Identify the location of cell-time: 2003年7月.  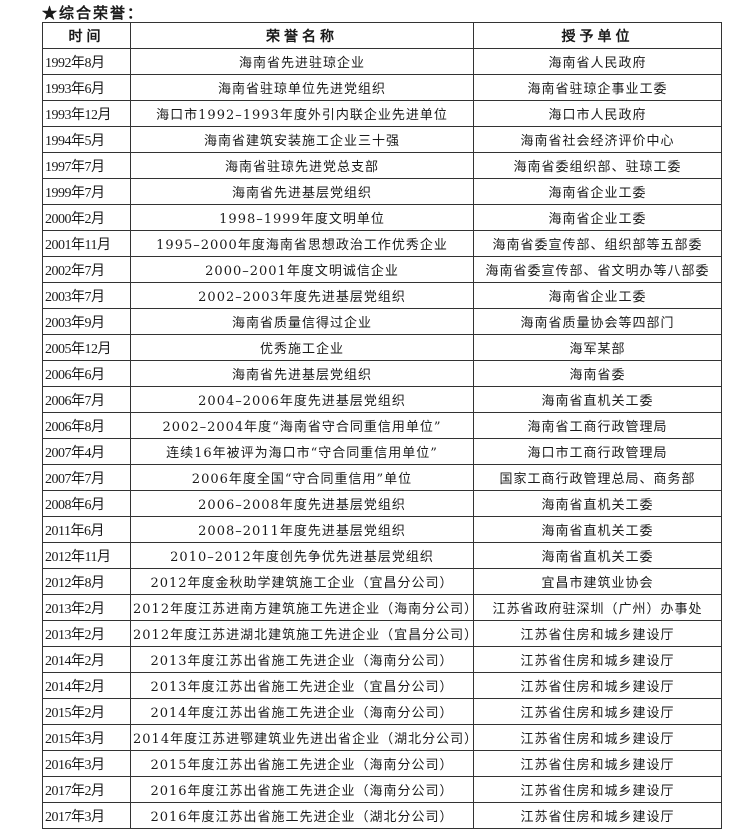
(86, 295).